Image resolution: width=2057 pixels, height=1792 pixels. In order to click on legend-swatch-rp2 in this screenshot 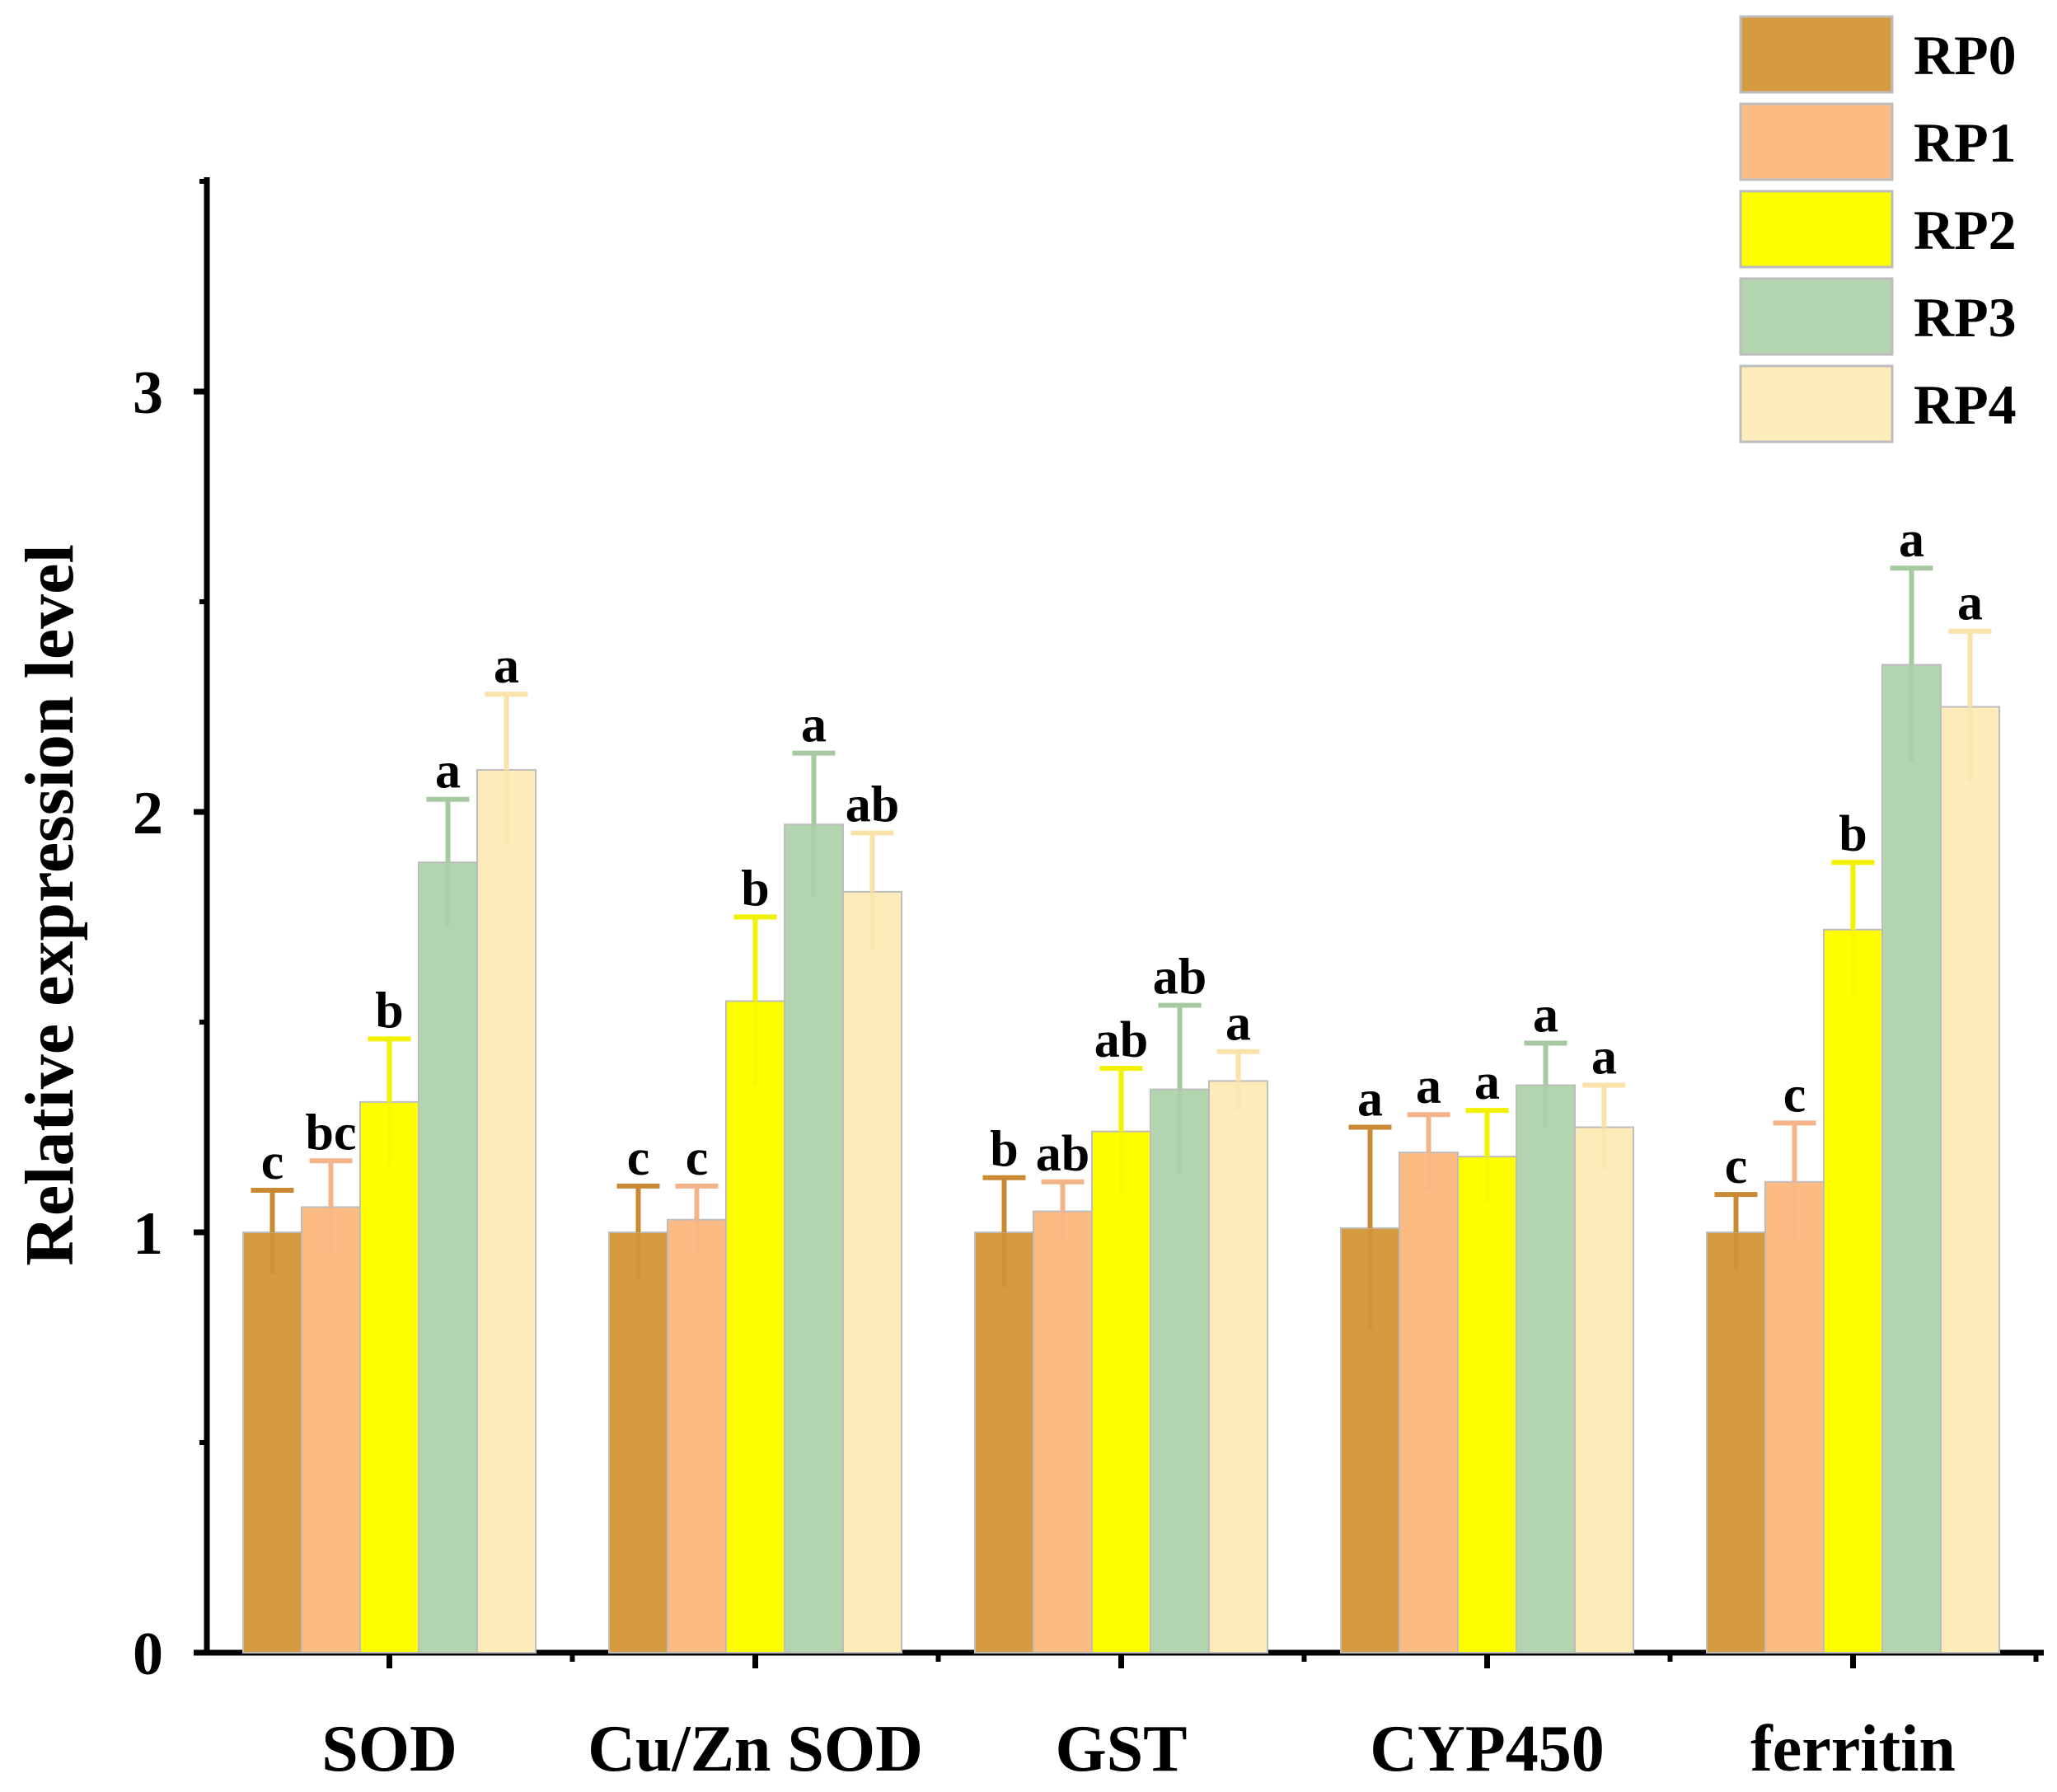, I will do `click(1817, 229)`.